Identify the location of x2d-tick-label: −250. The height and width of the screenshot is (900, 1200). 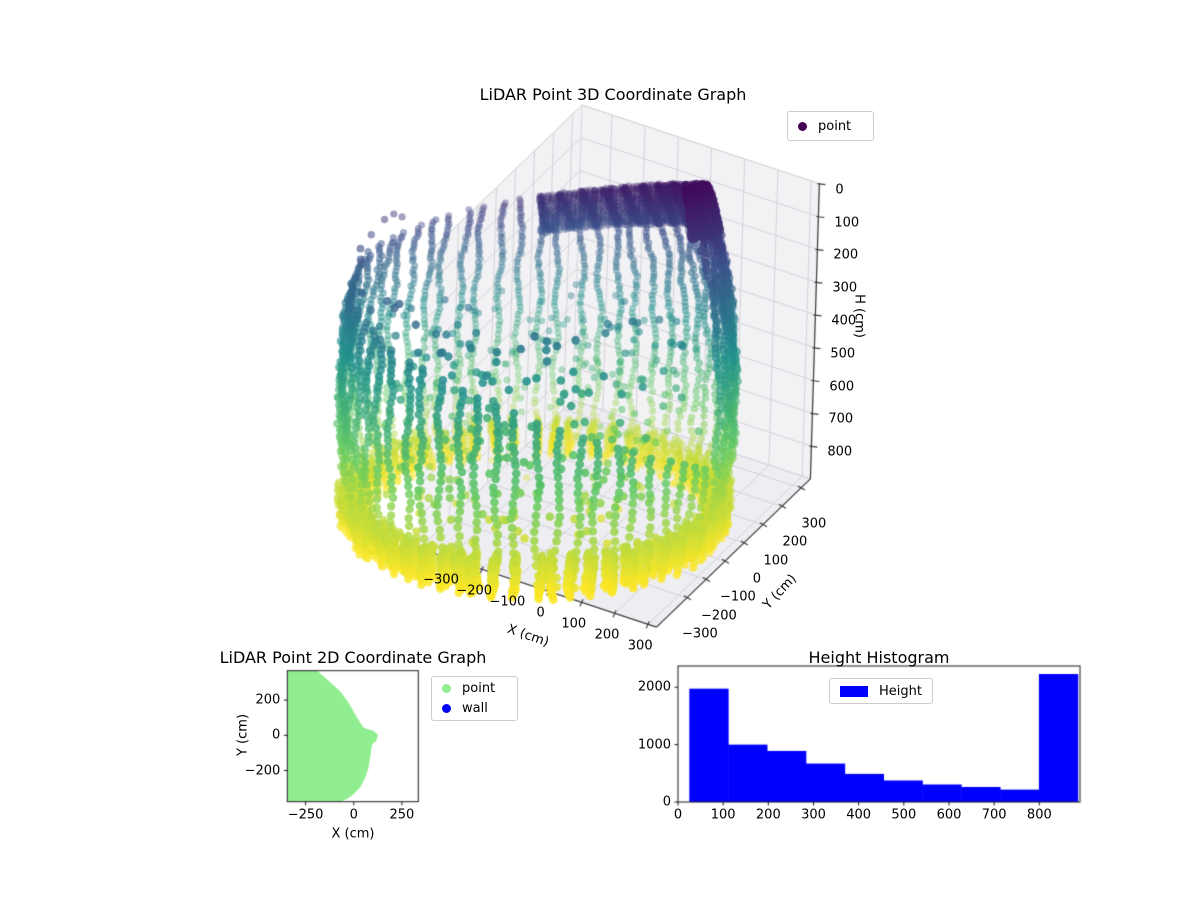
(305, 815).